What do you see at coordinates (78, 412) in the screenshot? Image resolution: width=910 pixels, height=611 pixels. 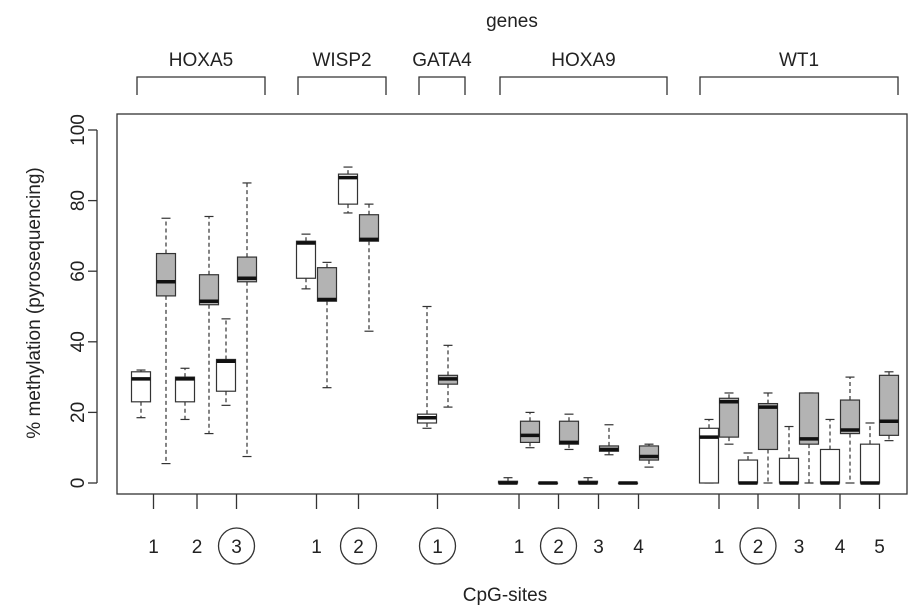 I see `y-tick-label-20: 20` at bounding box center [78, 412].